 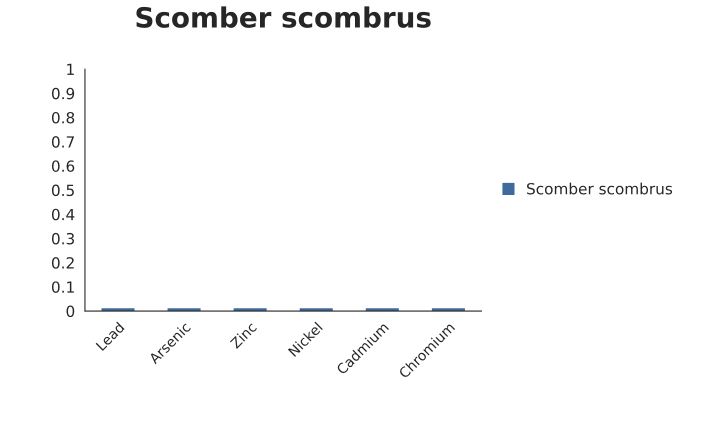 What do you see at coordinates (63, 190) in the screenshot?
I see `y-tick-label: 0.5` at bounding box center [63, 190].